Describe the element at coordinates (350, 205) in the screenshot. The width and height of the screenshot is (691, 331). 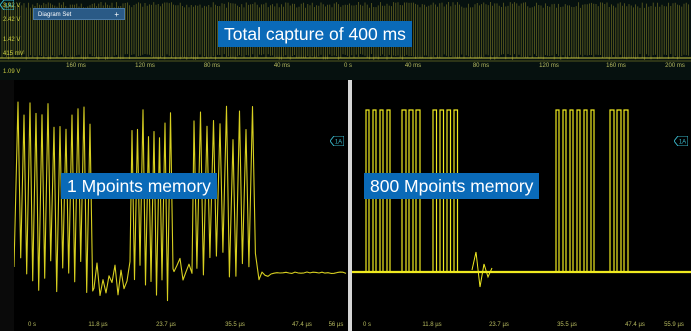
I see `pane-divider` at that location.